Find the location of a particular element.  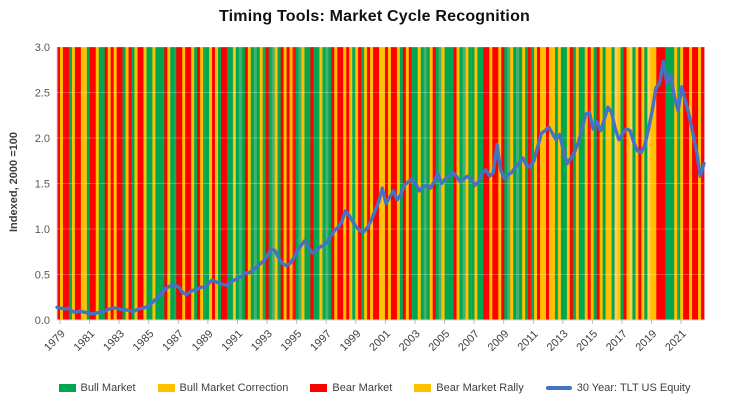

y-tick-label: 0.5 is located at coordinates (42, 276).